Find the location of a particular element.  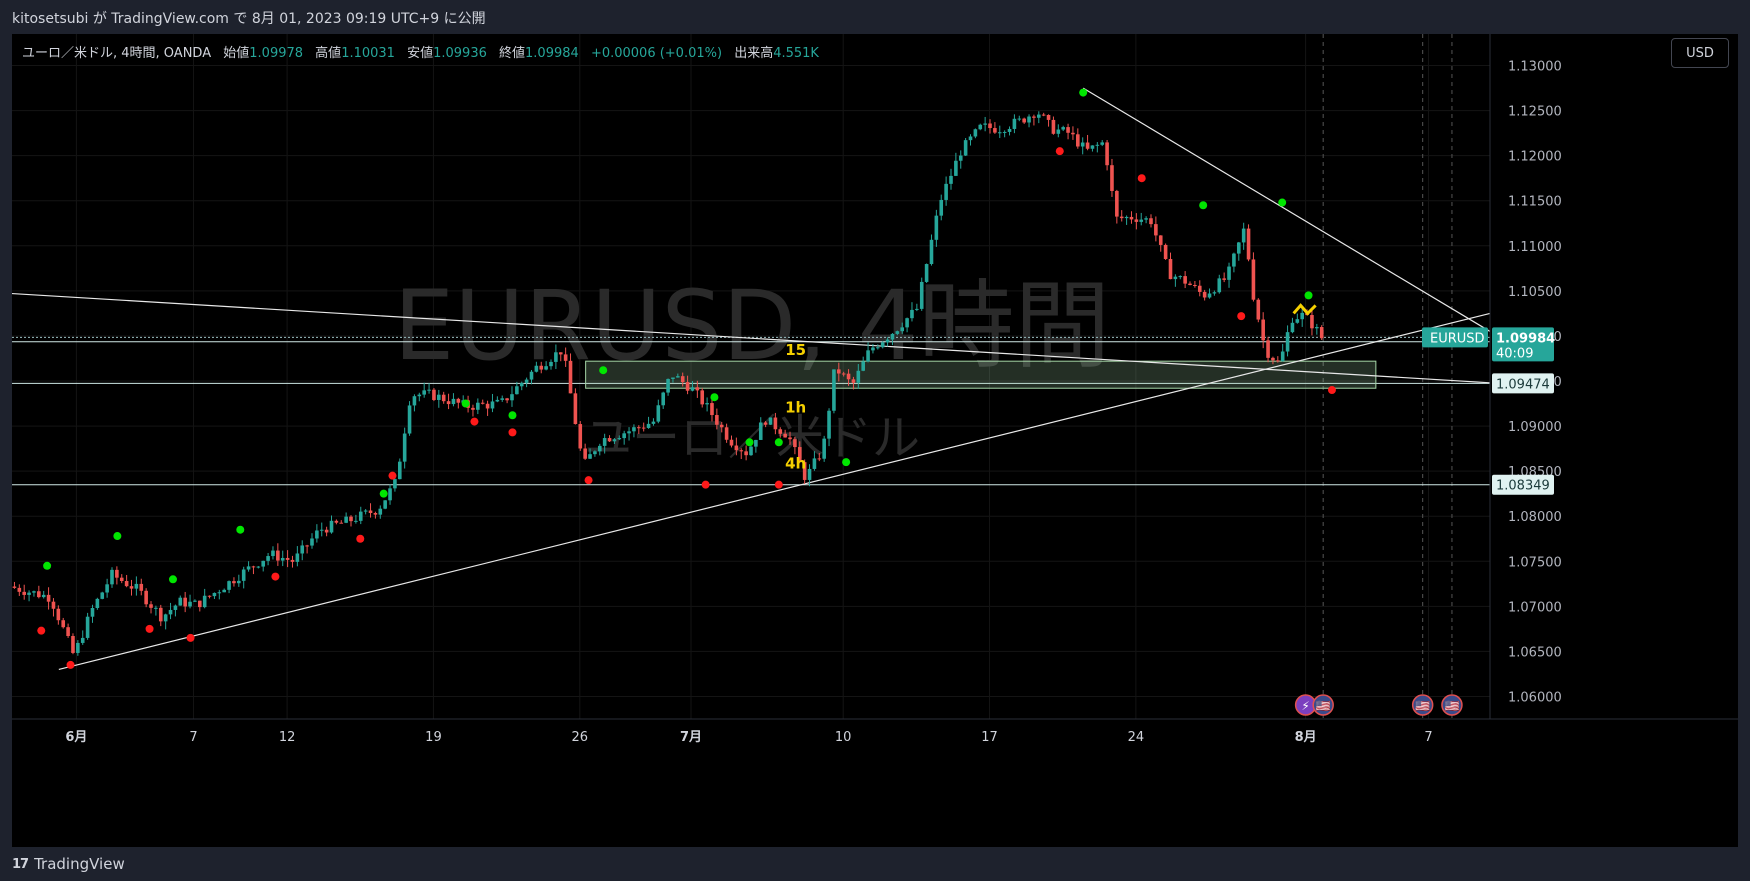

legend-low-label: 安値 is located at coordinates (420, 53).